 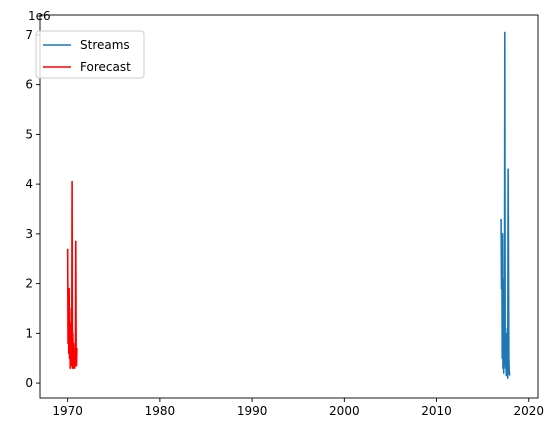 What do you see at coordinates (436, 411) in the screenshot?
I see `x-tick-label: 2010` at bounding box center [436, 411].